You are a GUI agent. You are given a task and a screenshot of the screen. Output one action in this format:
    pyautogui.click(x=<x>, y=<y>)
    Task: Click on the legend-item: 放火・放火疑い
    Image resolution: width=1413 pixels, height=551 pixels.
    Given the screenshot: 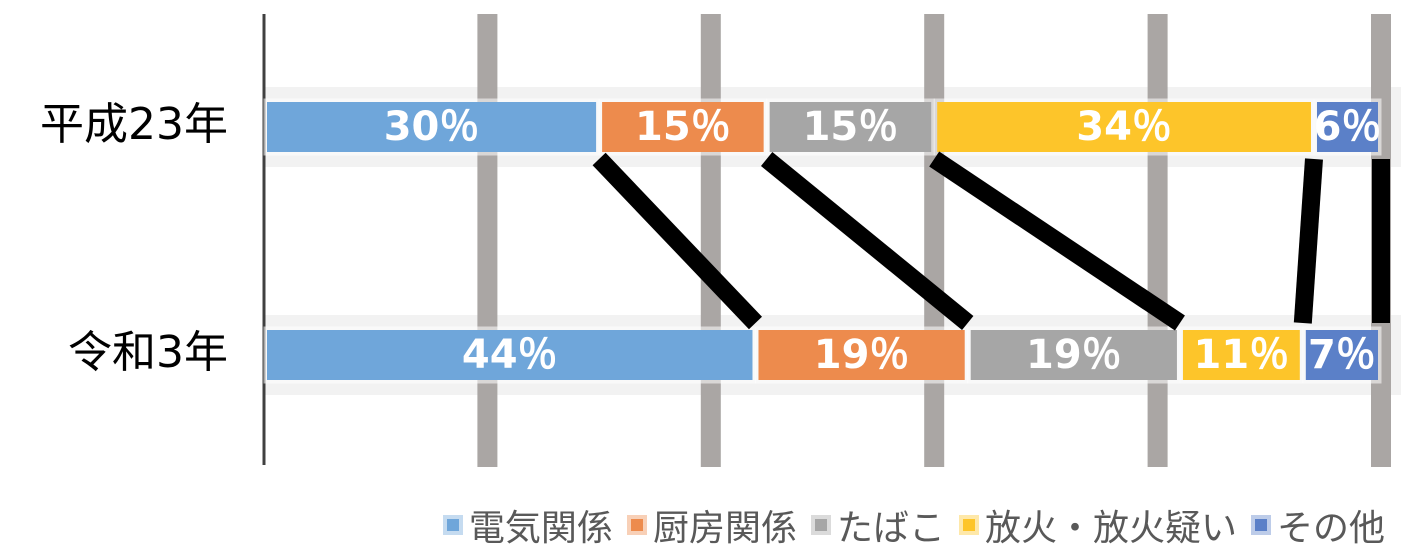 What is the action you would take?
    pyautogui.click(x=1097, y=525)
    